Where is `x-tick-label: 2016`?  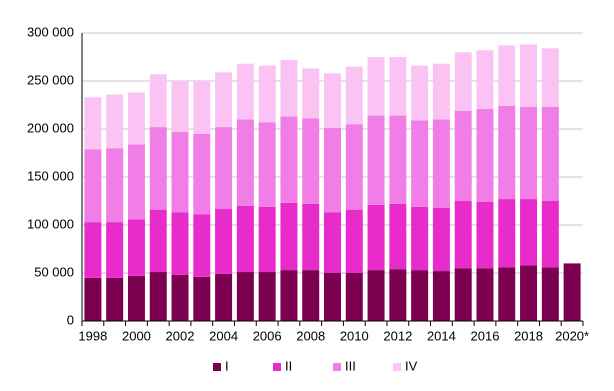 x-tick-label: 2016 is located at coordinates (485, 335).